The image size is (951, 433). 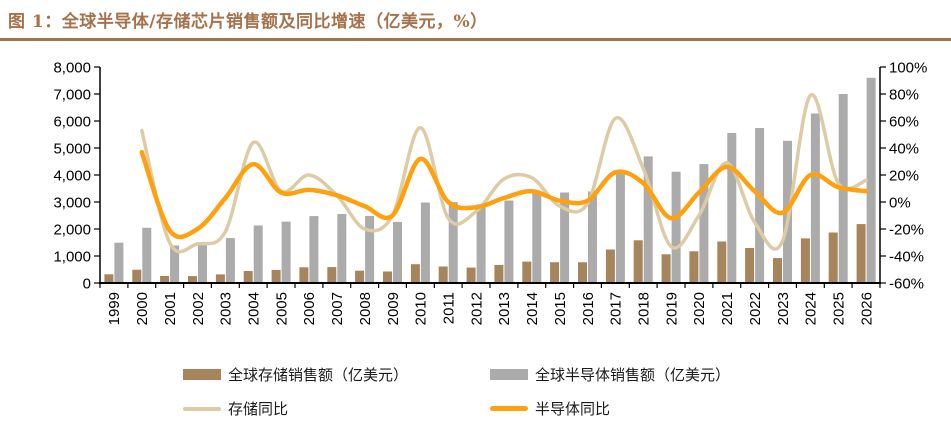 What do you see at coordinates (694, 267) in the screenshot?
I see `bar-memory-2020` at bounding box center [694, 267].